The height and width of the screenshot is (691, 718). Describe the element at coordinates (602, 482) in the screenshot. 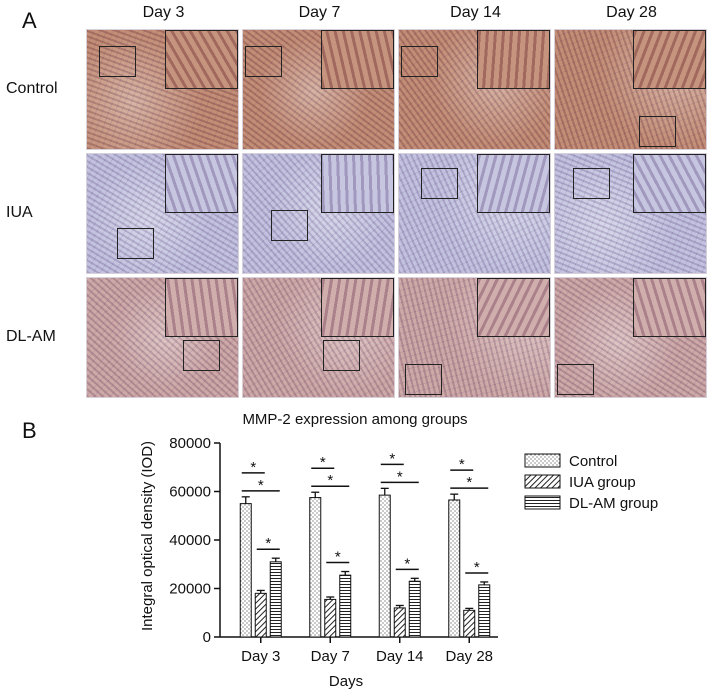

I see `legend-label-1: IUA group` at that location.